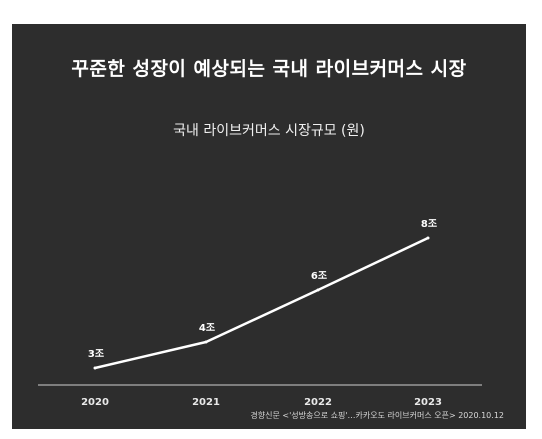 The image size is (542, 439). I want to click on data-label: 3조, so click(96, 354).